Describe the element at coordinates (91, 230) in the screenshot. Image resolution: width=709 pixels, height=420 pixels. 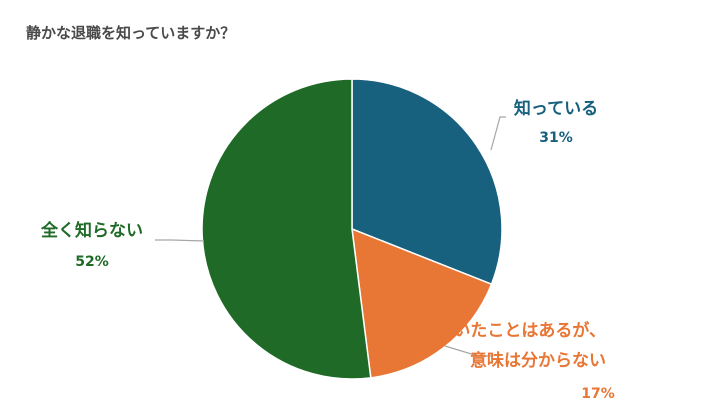
I see `slice-label-3-line-1: 全く知らない` at that location.